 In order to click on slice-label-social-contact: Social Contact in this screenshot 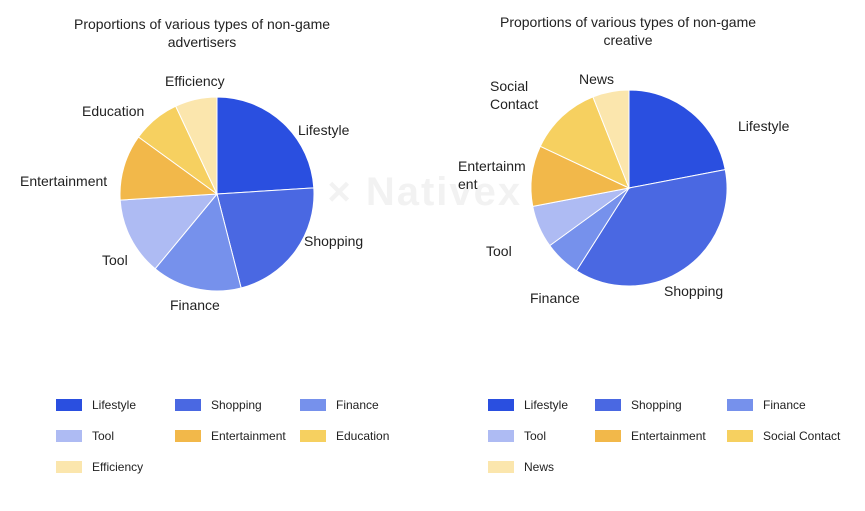, I will do `click(514, 95)`.